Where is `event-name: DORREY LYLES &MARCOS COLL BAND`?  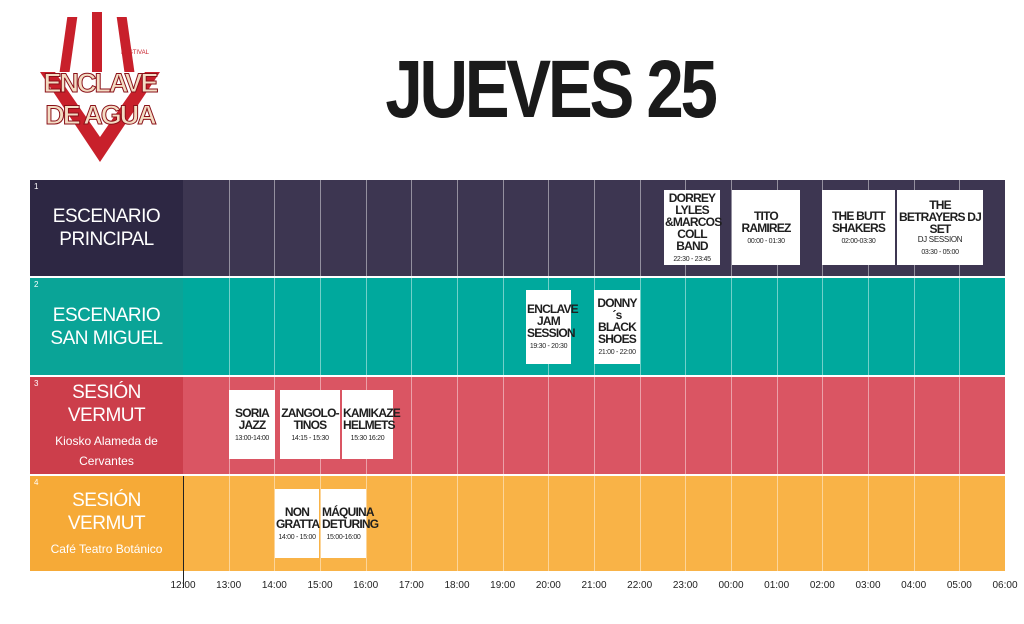
event-name: DORREY LYLES &MARCOS COLL BAND is located at coordinates (693, 221).